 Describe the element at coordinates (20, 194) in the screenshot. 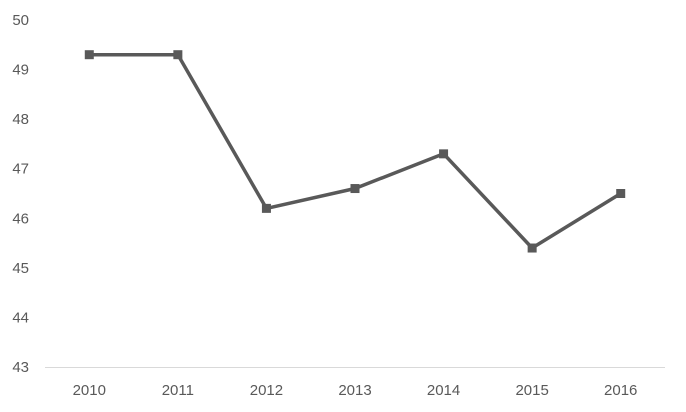

I see `y-axis-tick-labels: 43 44 45 46 47 48 49 50` at that location.